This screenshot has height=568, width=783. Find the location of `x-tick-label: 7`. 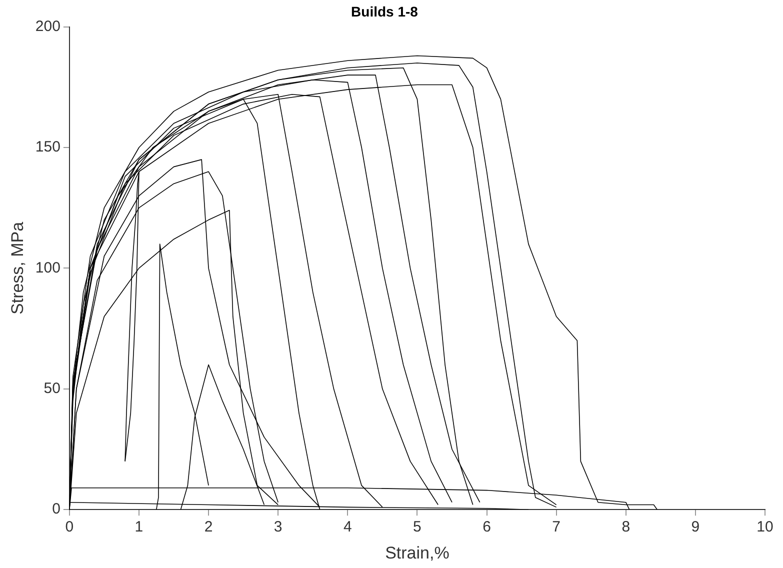

x-tick-label: 7 is located at coordinates (556, 527).